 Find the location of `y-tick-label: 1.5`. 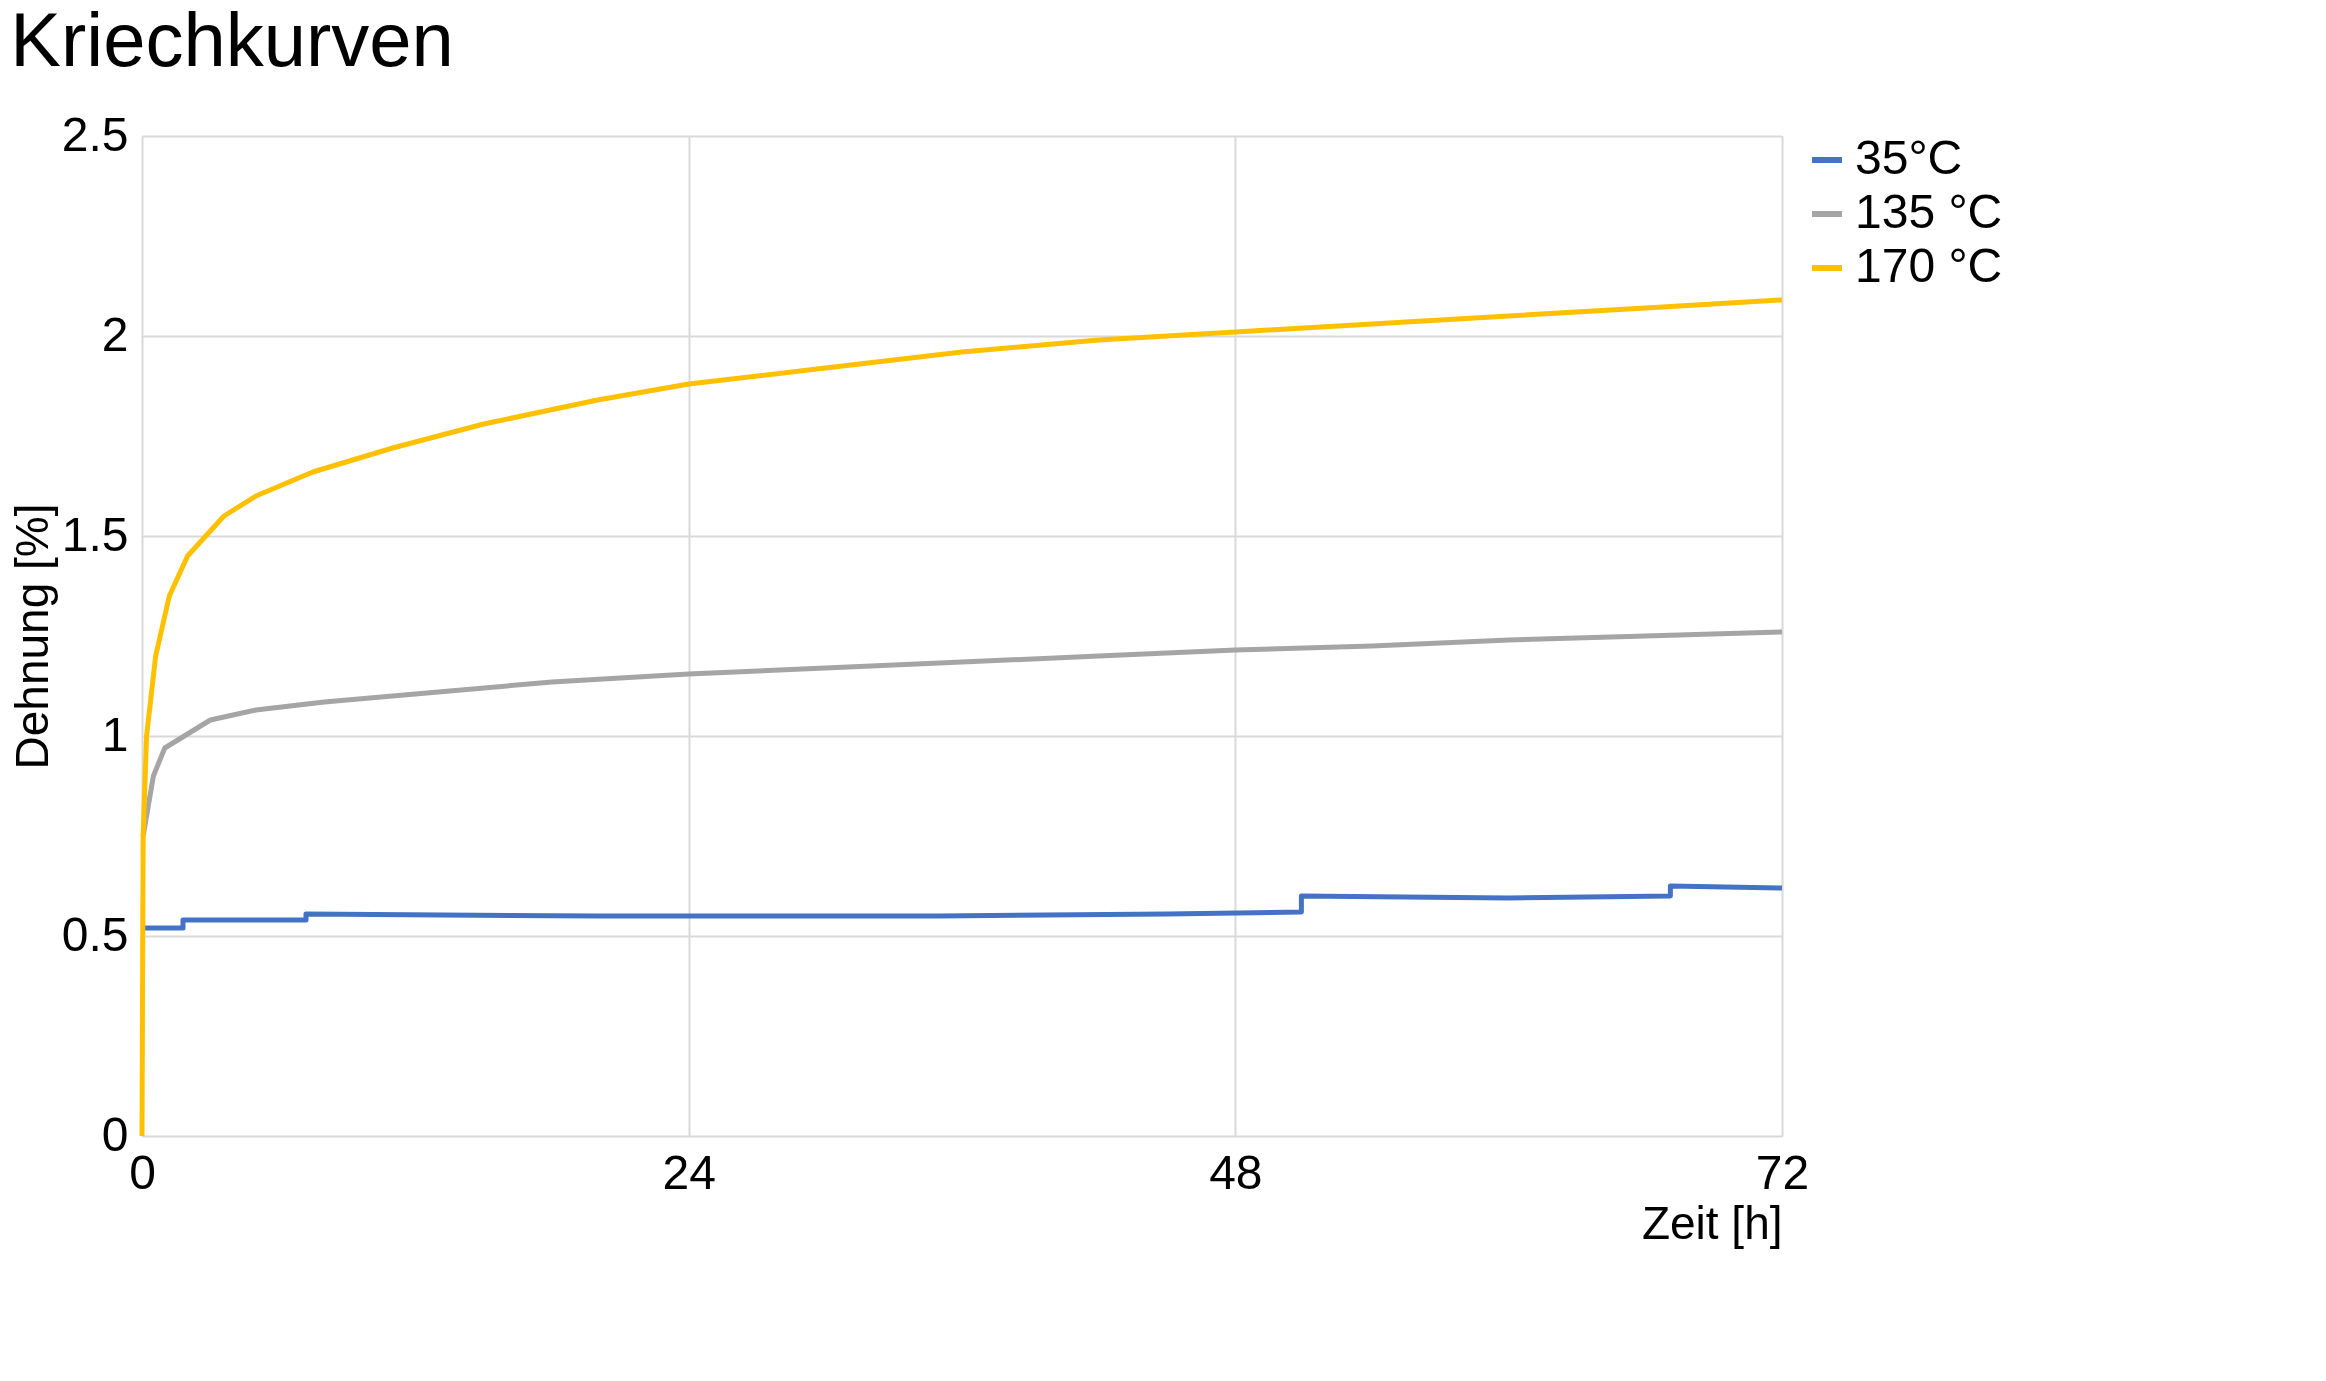

y-tick-label: 1.5 is located at coordinates (95, 534).